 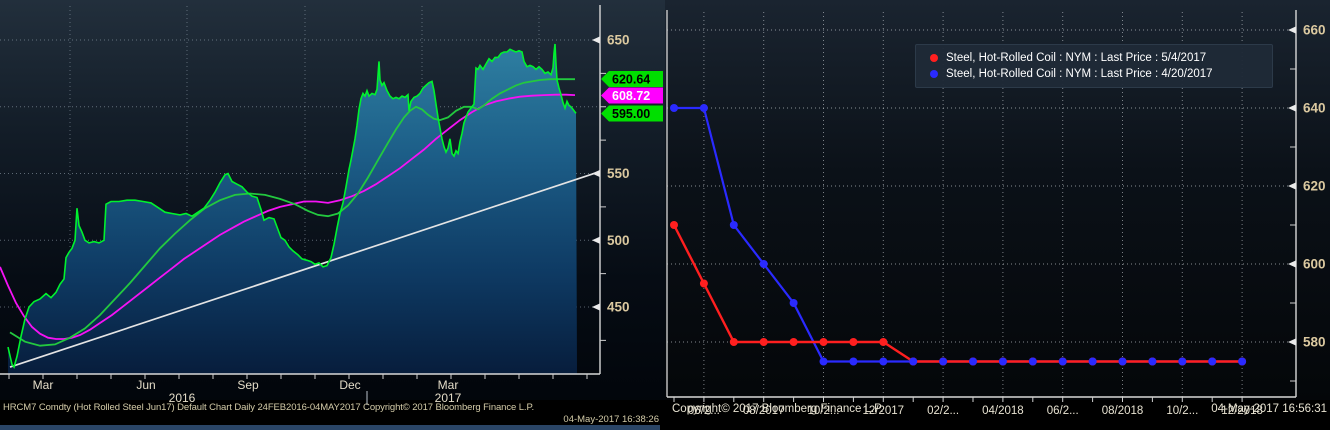 What do you see at coordinates (1269, 409) in the screenshot?
I see `right-chart-timestamp: 04-May-2017 16:56:31` at bounding box center [1269, 409].